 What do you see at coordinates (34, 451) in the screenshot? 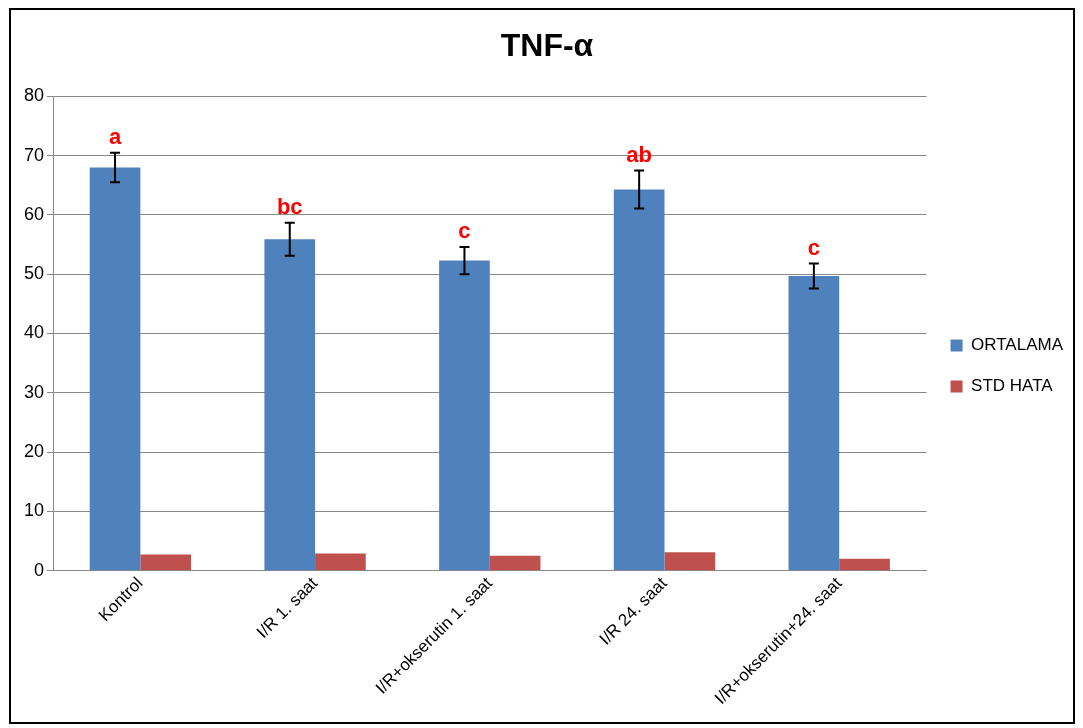
I see `y-tick-label: 20` at bounding box center [34, 451].